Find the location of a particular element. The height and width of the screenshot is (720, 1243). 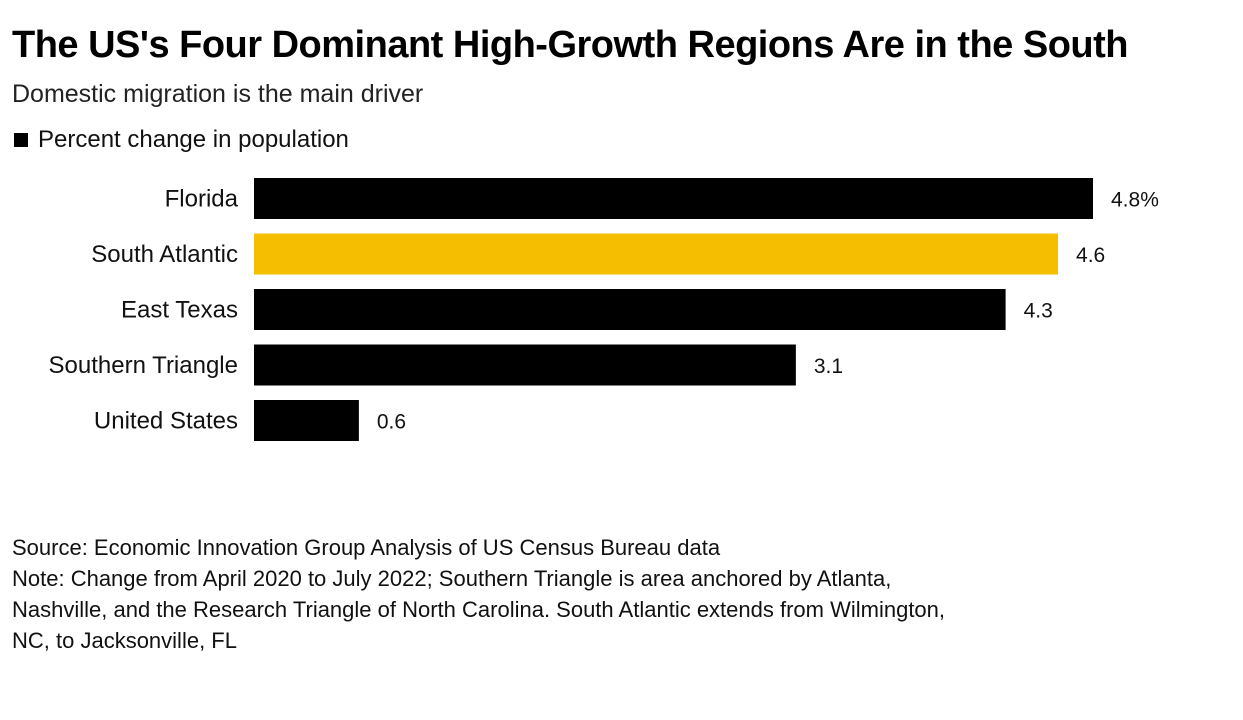

value-label: 4.3 is located at coordinates (1038, 311).